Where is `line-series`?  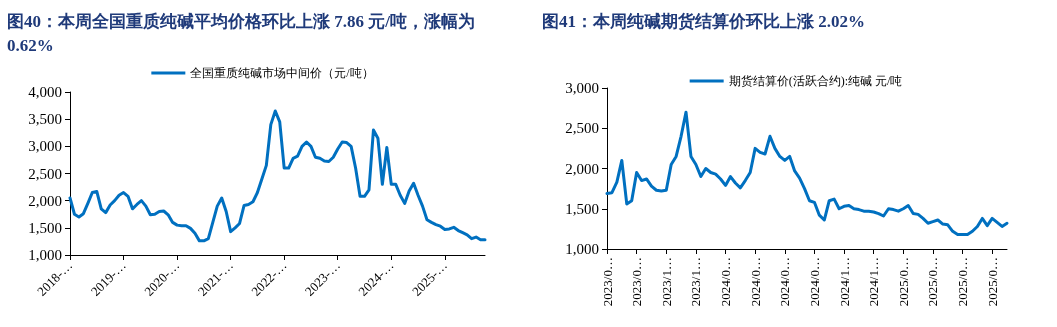 line-series is located at coordinates (807, 173).